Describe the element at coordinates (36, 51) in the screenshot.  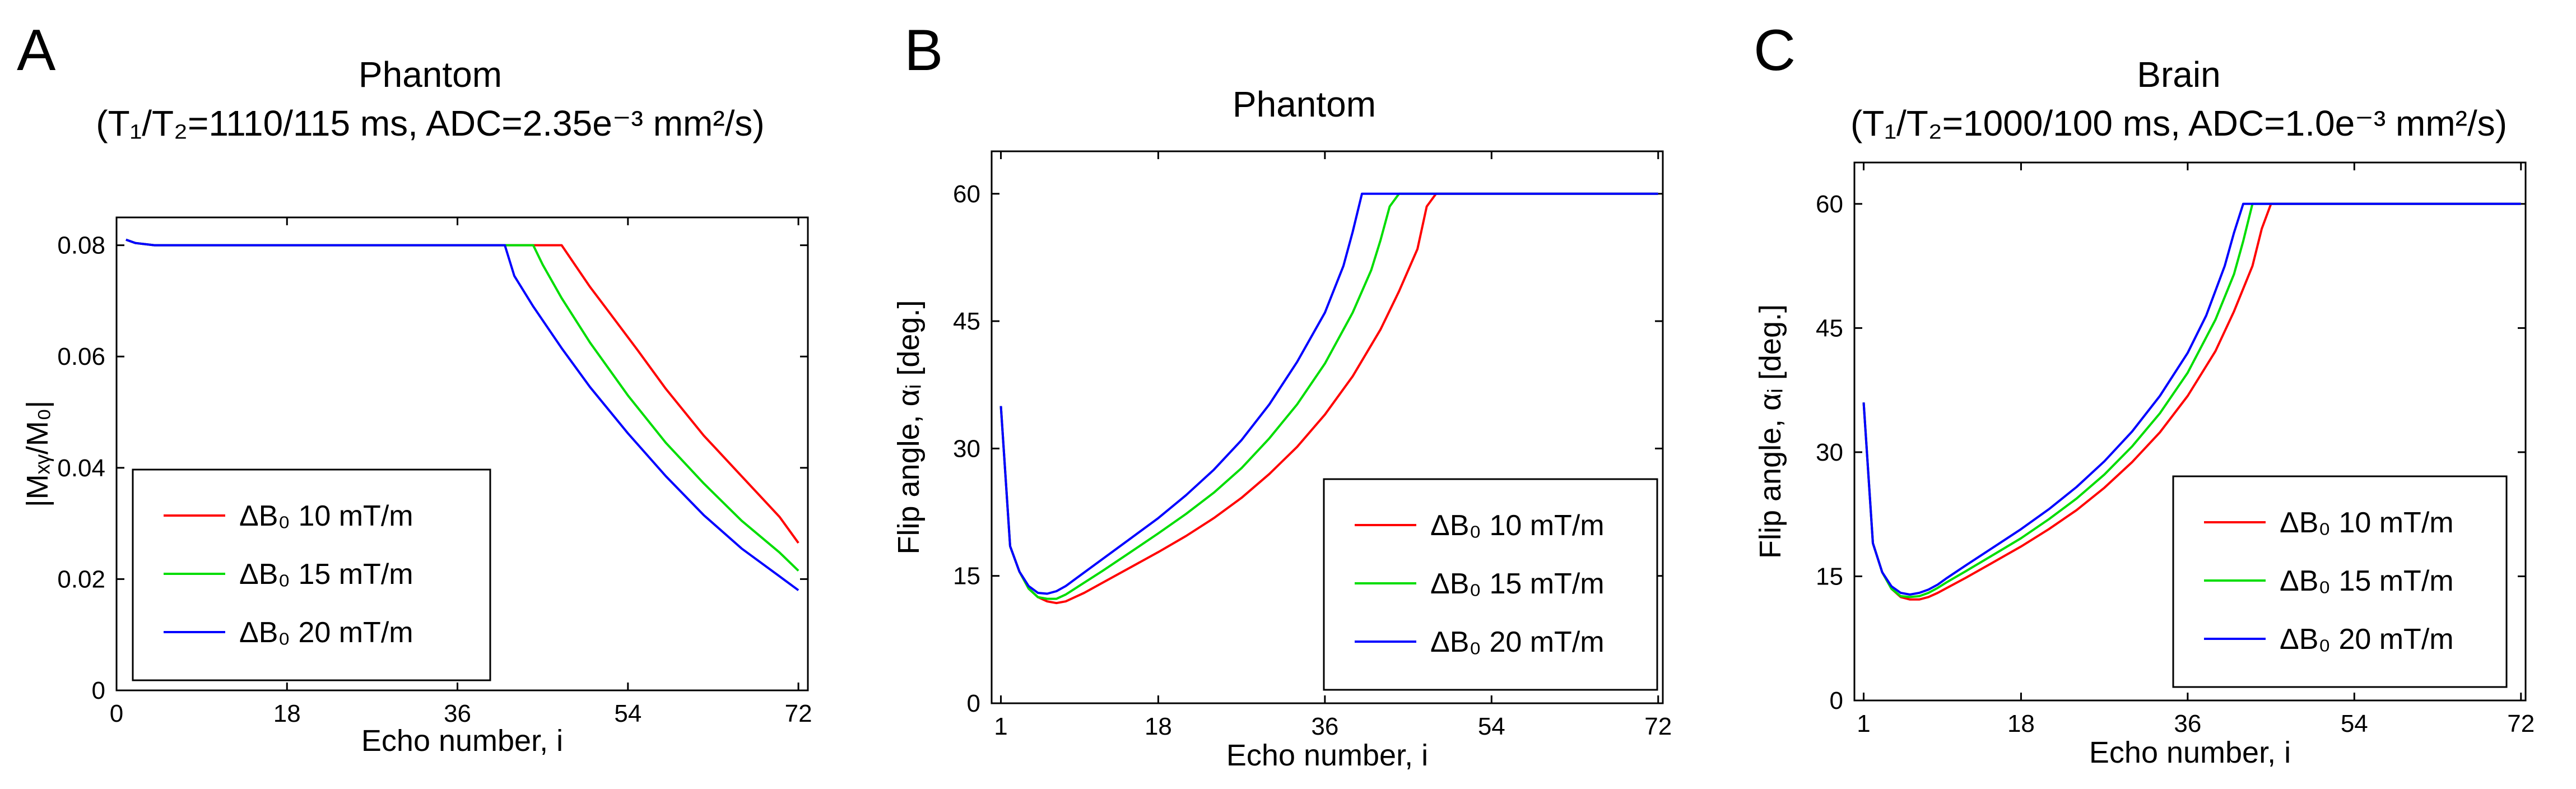
I see `panel-letter-a: A` at that location.